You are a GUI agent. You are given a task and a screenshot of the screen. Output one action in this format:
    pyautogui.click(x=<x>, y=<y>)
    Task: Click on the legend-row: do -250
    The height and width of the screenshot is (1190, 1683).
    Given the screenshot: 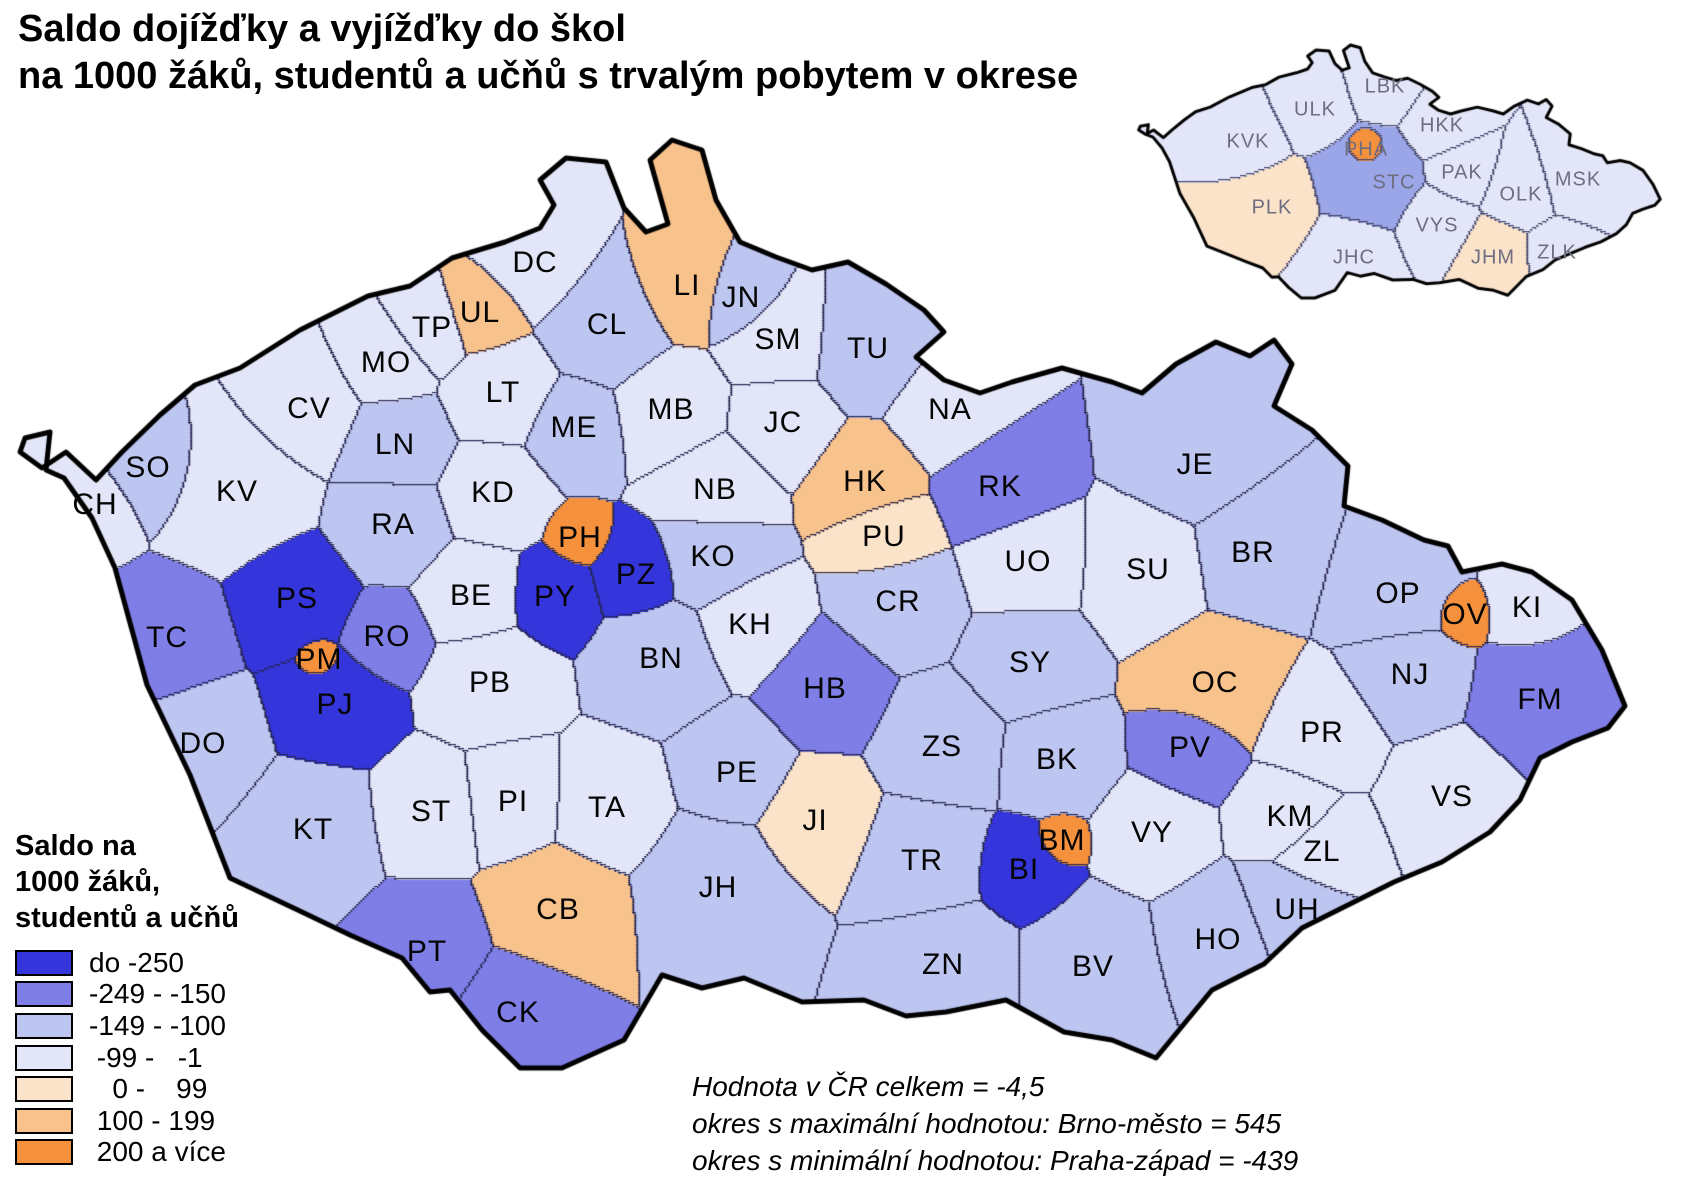 What is the action you would take?
    pyautogui.click(x=127, y=963)
    